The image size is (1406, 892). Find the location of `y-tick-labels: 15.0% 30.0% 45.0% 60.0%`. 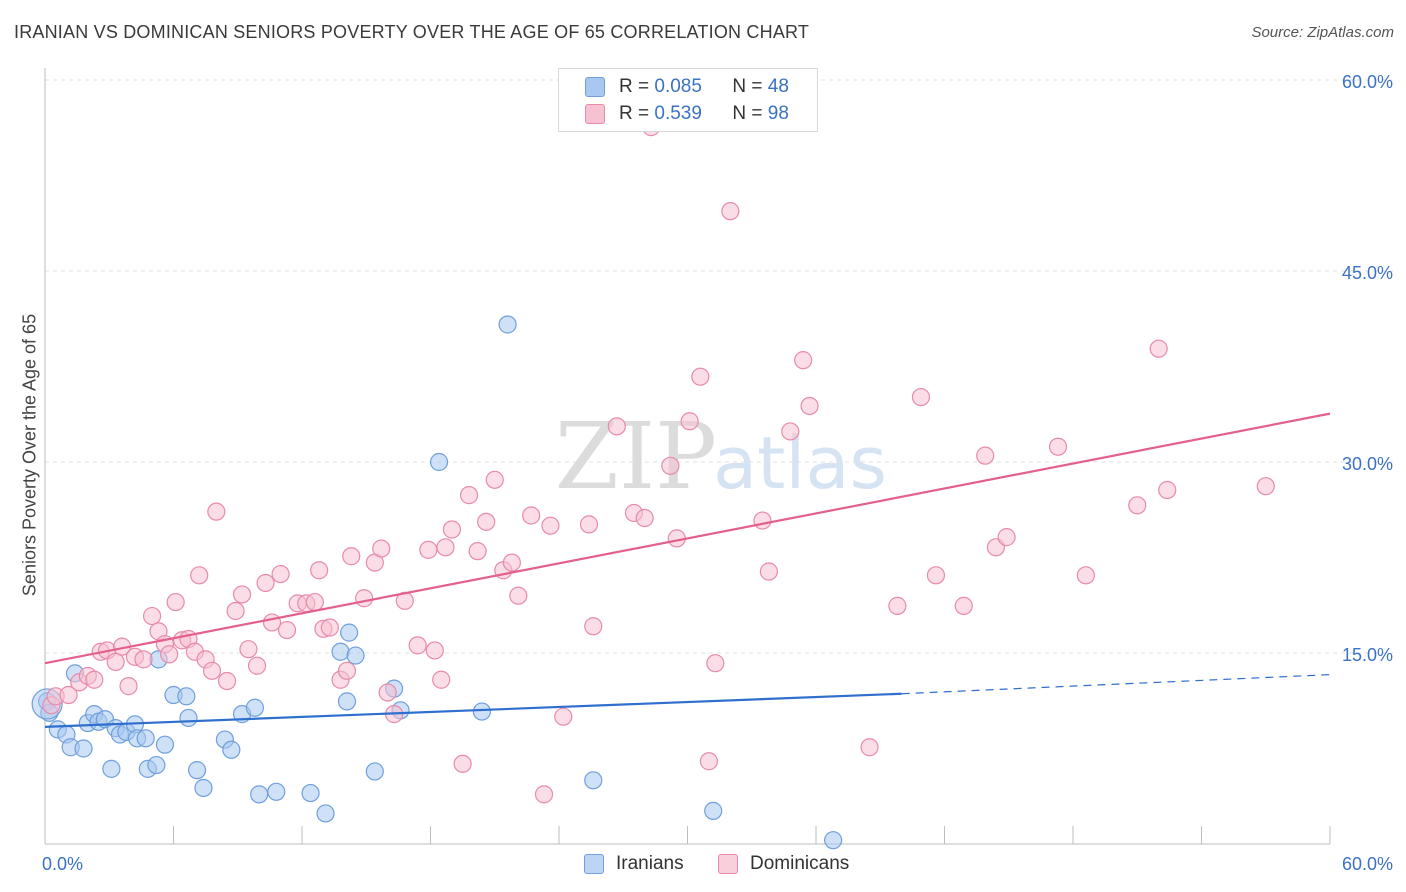

y-tick-labels: 15.0% 30.0% 45.0% 60.0% is located at coordinates (1367, 368).